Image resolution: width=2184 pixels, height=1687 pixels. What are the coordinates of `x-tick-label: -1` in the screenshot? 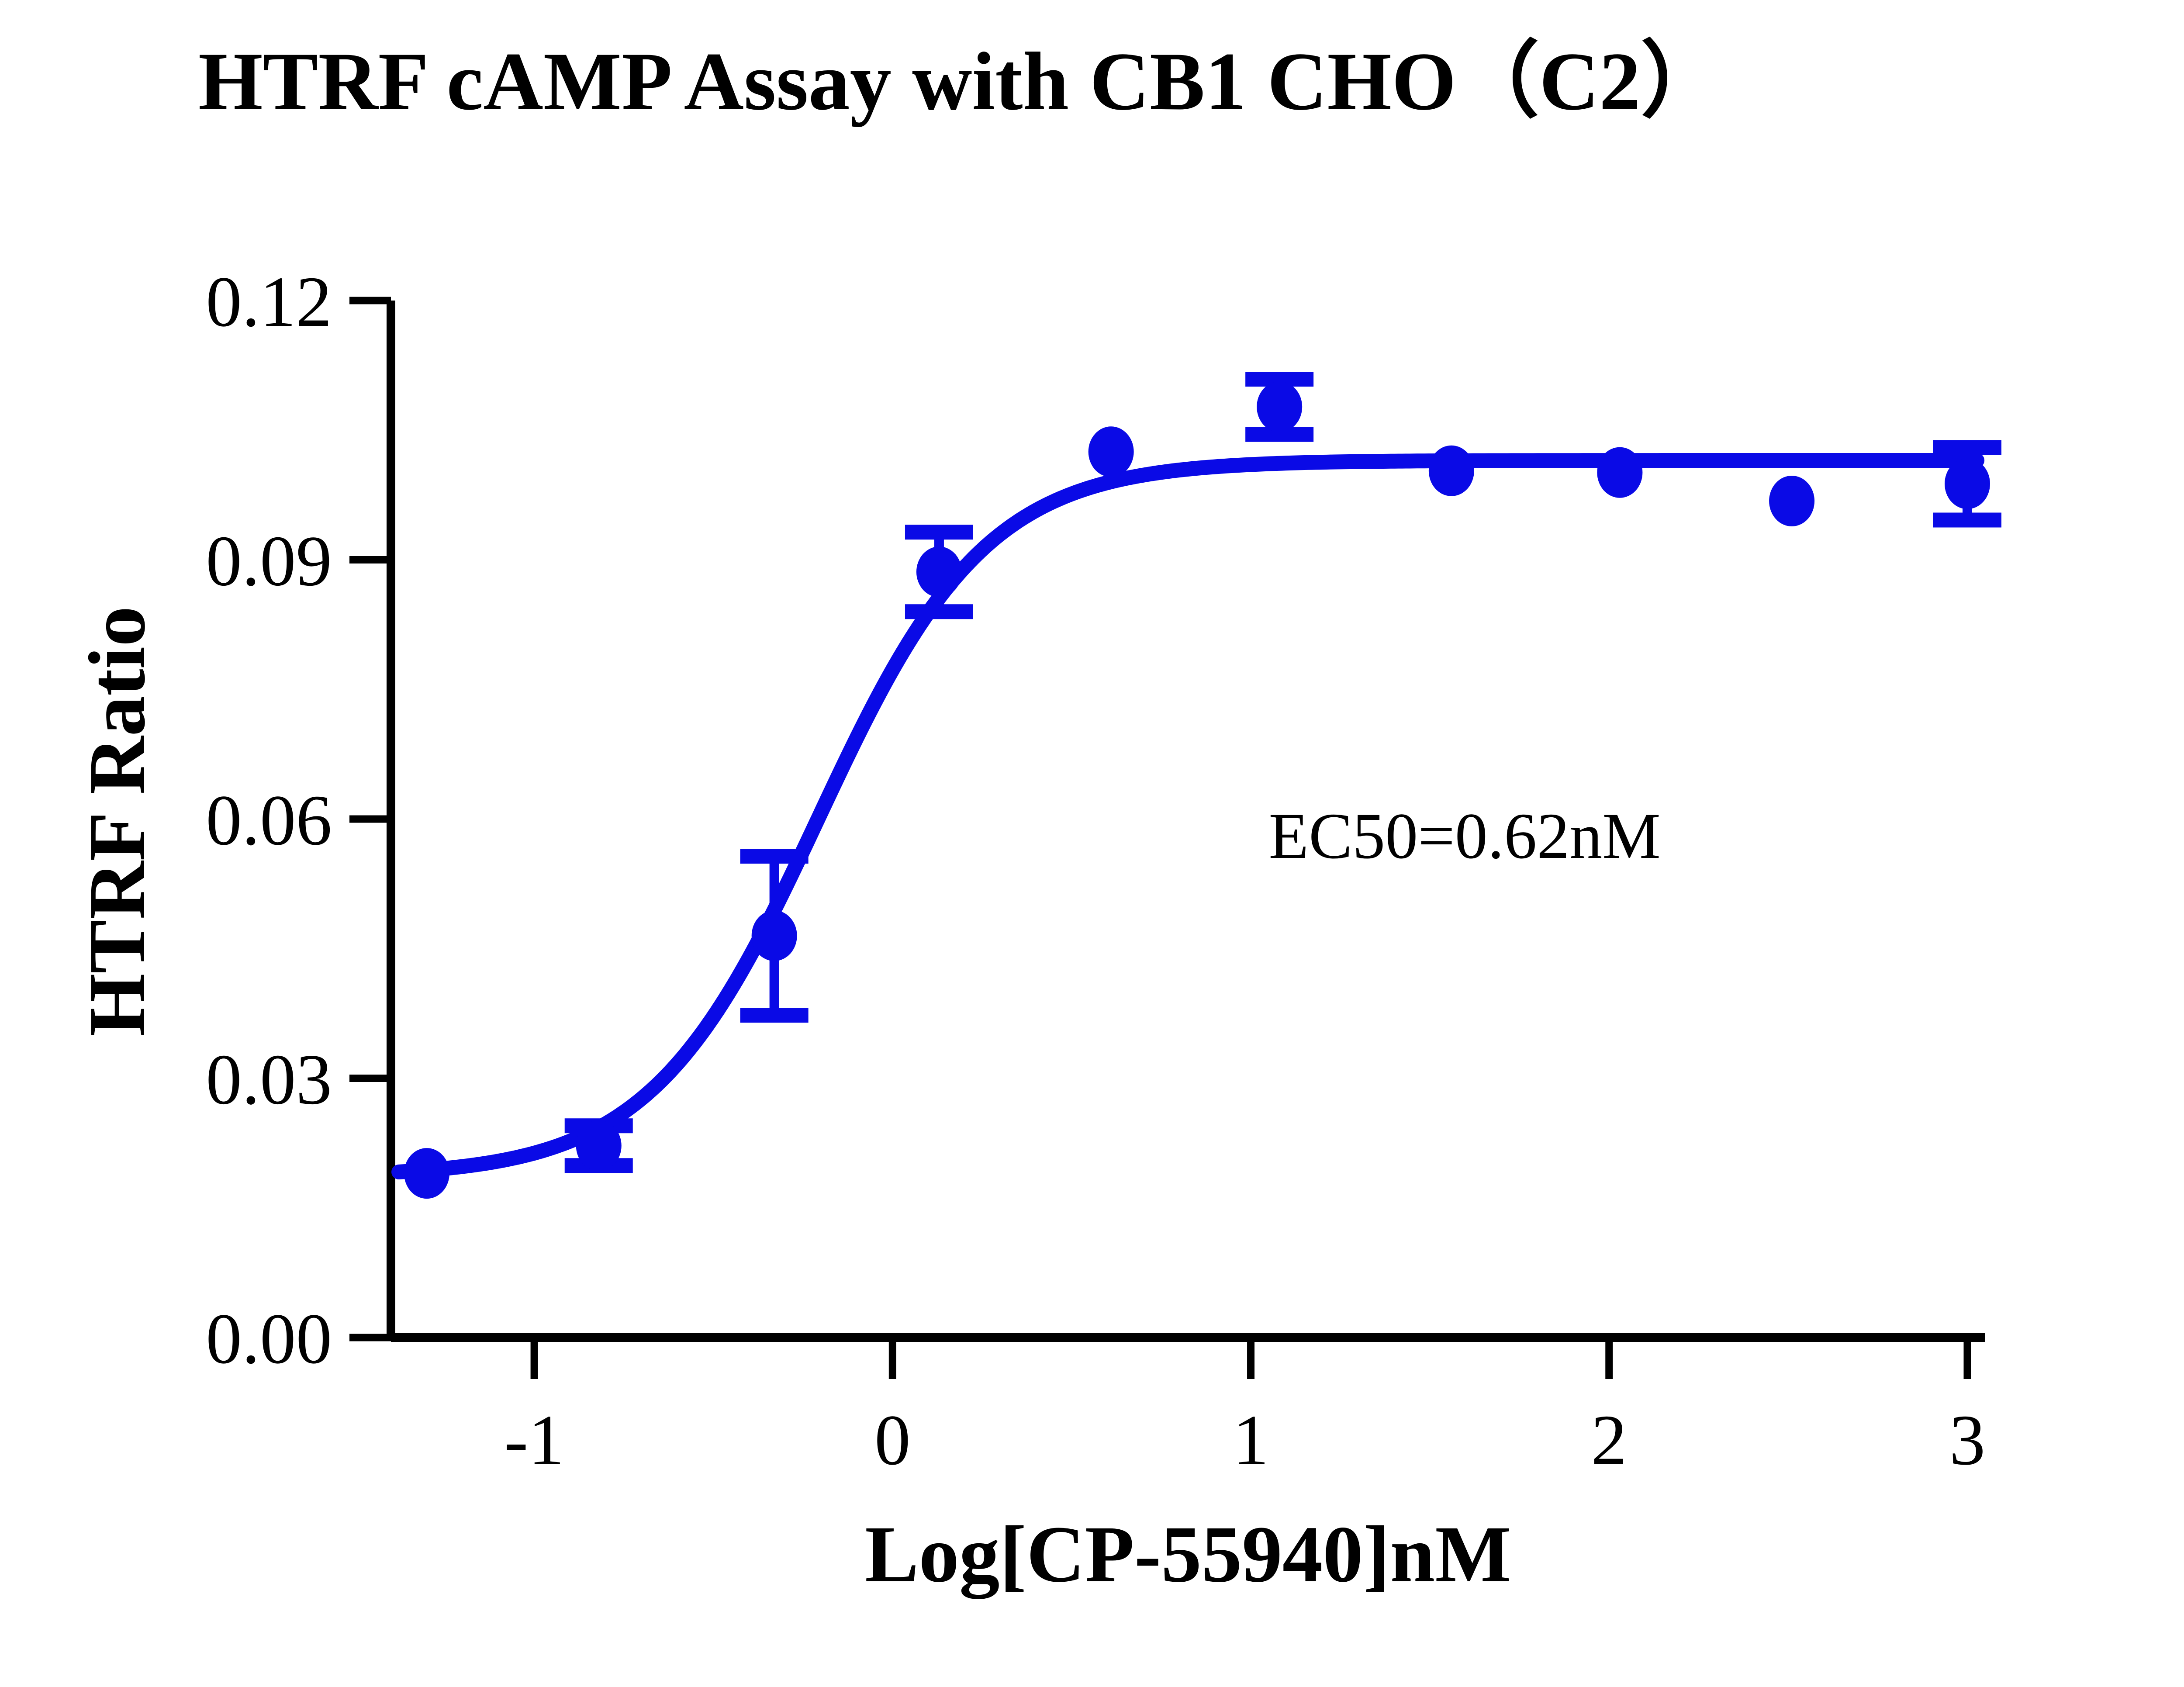 It's located at (534, 1440).